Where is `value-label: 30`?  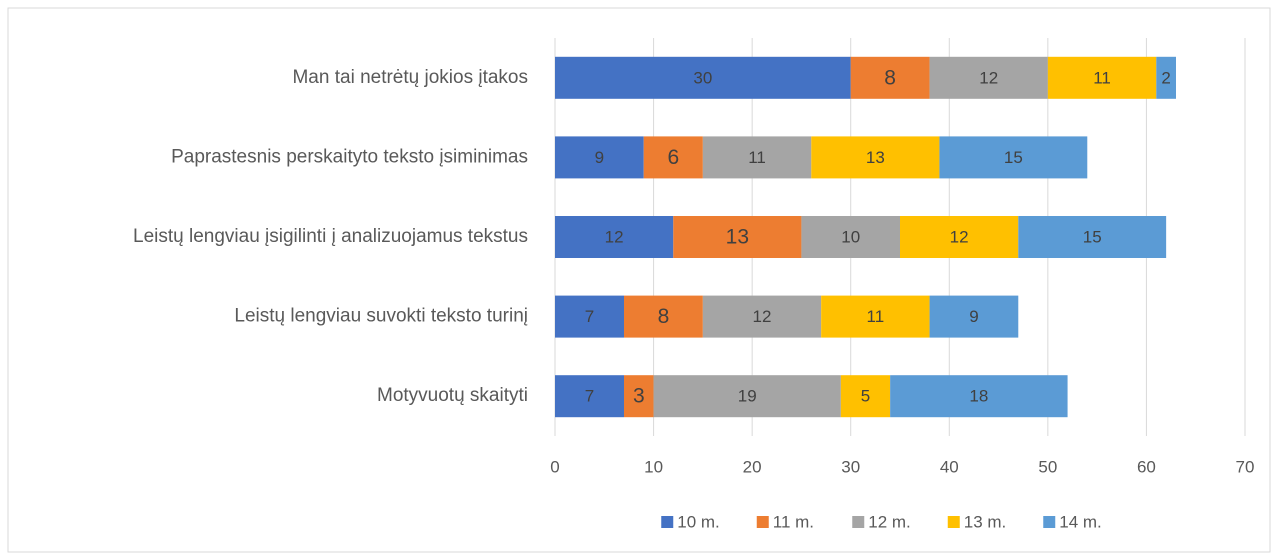 value-label: 30 is located at coordinates (702, 77).